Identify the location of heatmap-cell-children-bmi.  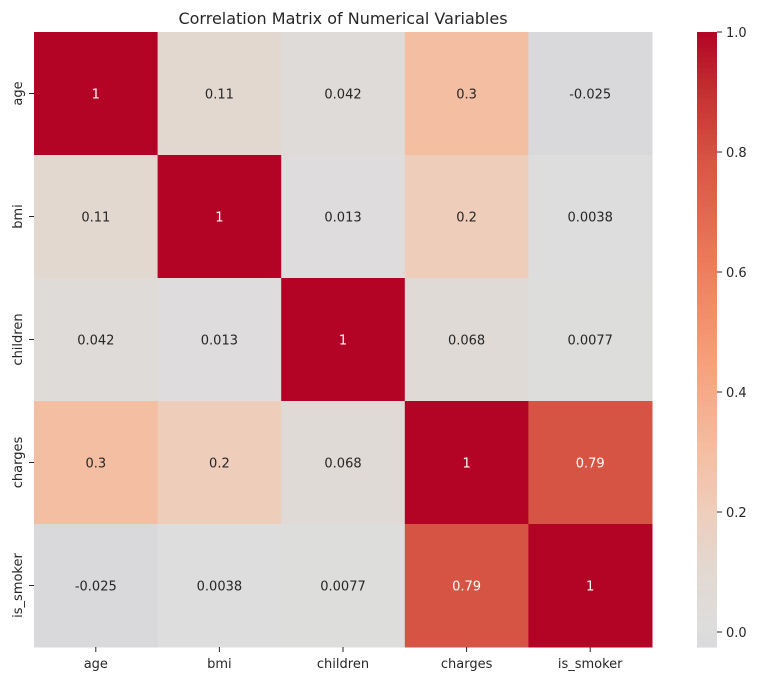
(219, 340).